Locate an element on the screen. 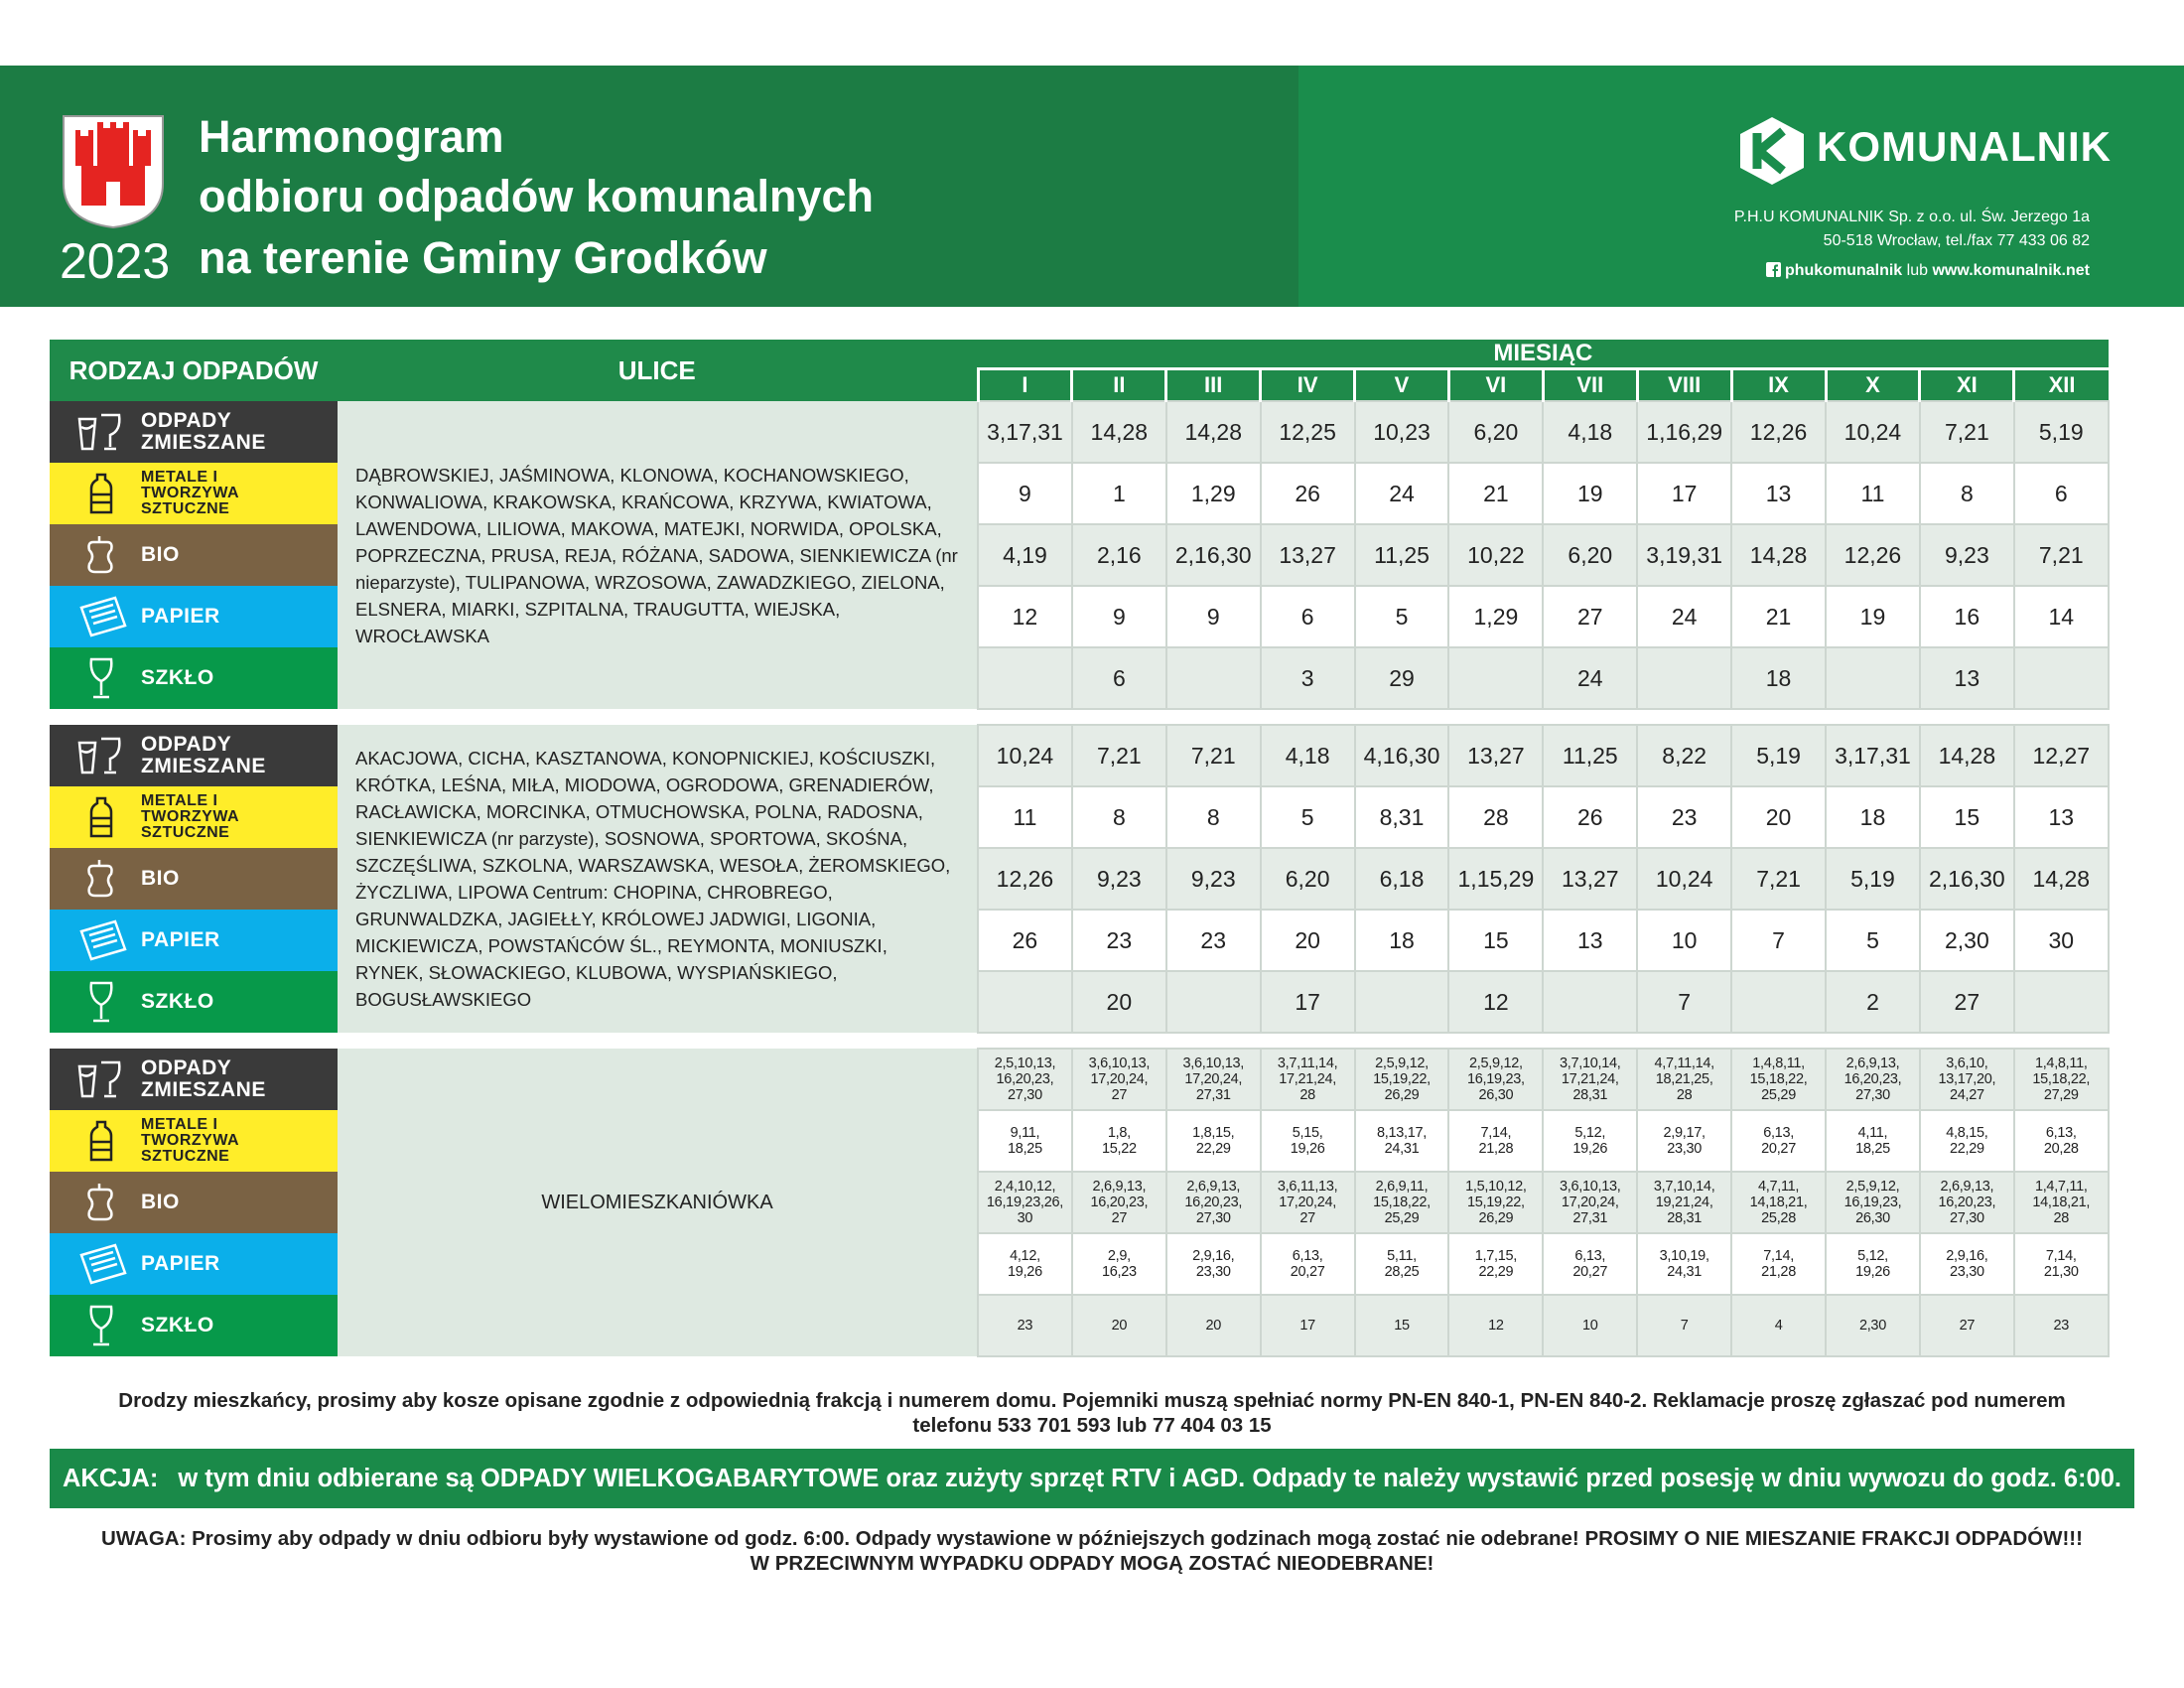  pickup-dates: 29 is located at coordinates (1401, 678).